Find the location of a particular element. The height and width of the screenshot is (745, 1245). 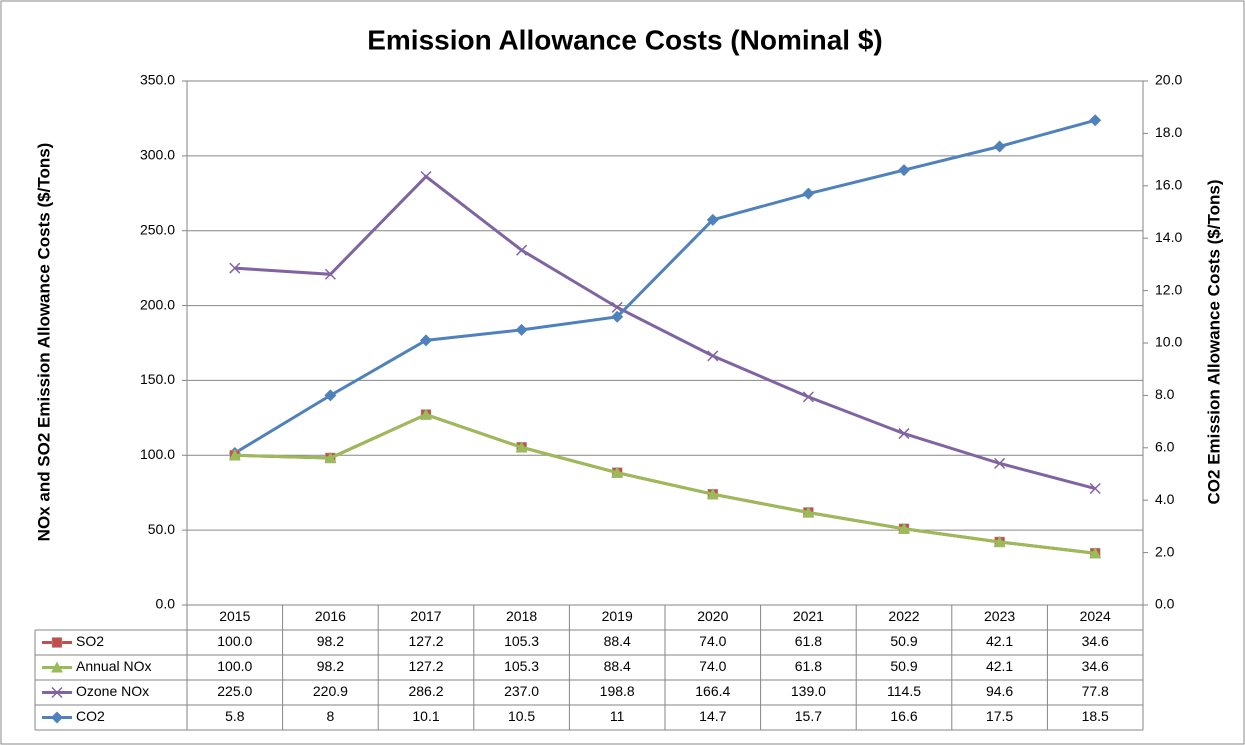

table-value: 10.1 is located at coordinates (425, 716).